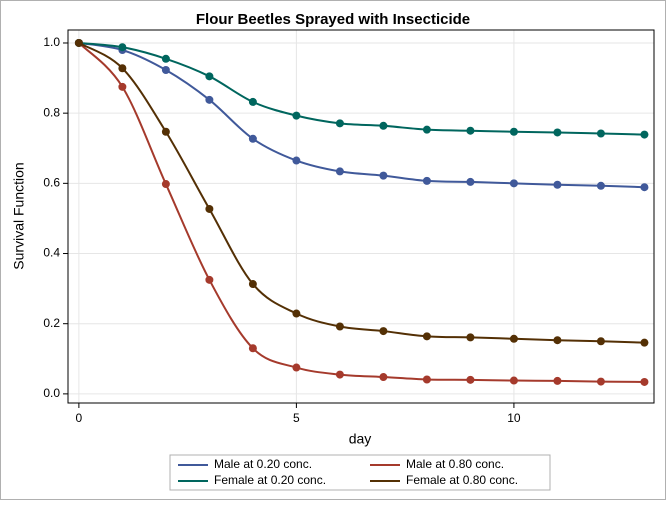 The height and width of the screenshot is (505, 666). Describe the element at coordinates (19, 215) in the screenshot. I see `y-axis-label: Survival Function` at that location.